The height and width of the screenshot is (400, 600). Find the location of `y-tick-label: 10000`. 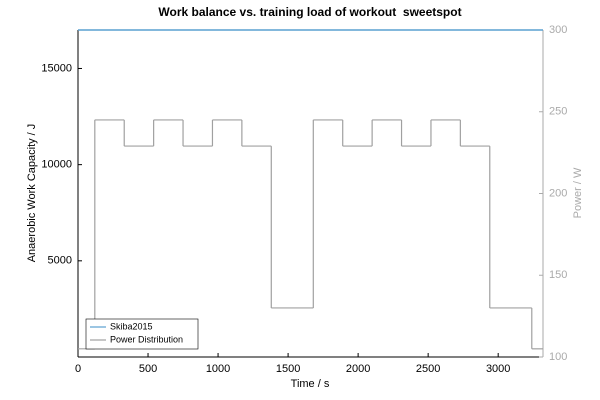

y-tick-label: 10000 is located at coordinates (56, 165).